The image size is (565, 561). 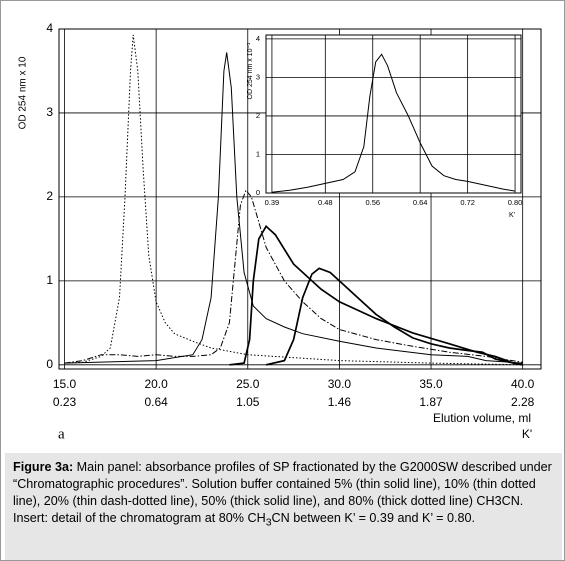 I want to click on plot-frame, so click(x=393, y=114).